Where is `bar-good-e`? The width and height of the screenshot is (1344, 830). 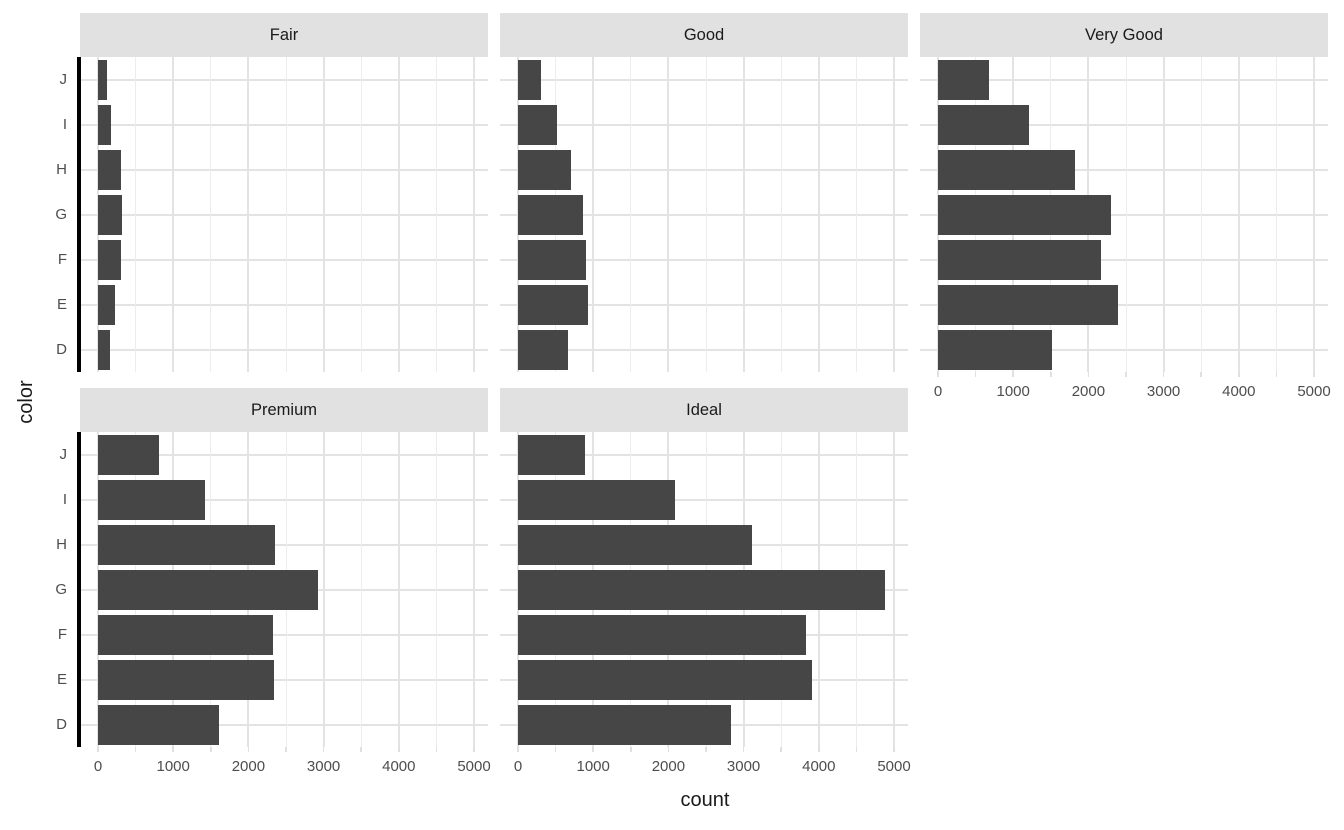 bar-good-e is located at coordinates (553, 304).